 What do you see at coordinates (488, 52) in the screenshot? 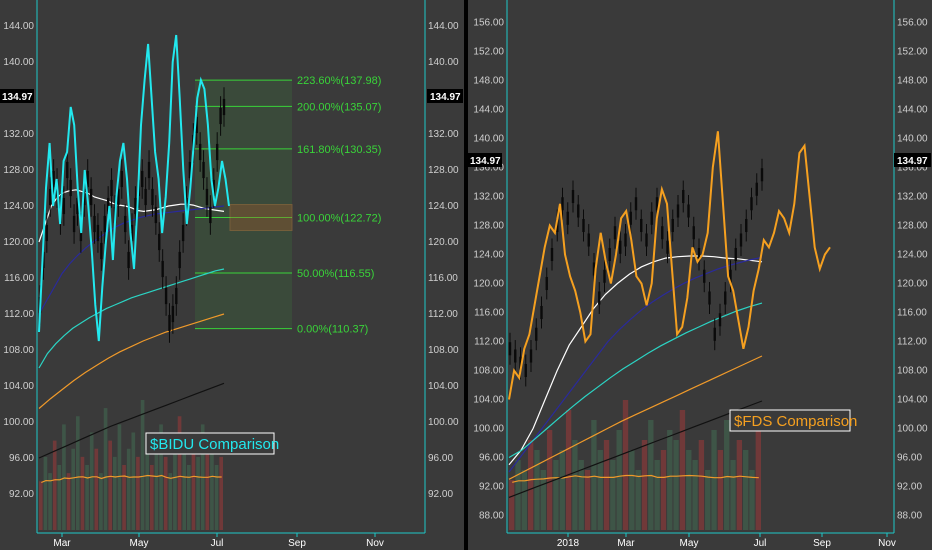
I see `y-tick-label-left: 152.00` at bounding box center [488, 52].